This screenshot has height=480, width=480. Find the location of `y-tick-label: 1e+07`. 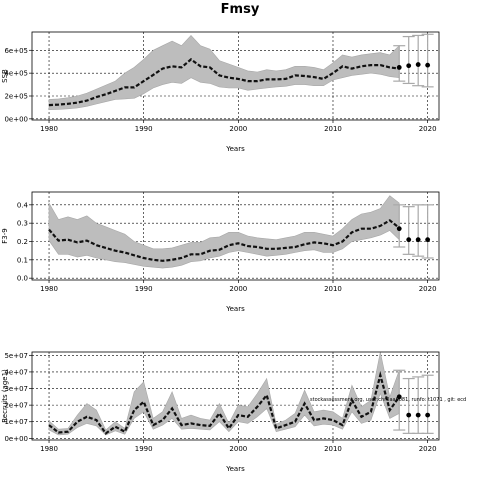

y-tick-label: 1e+07 is located at coordinates (16, 422).